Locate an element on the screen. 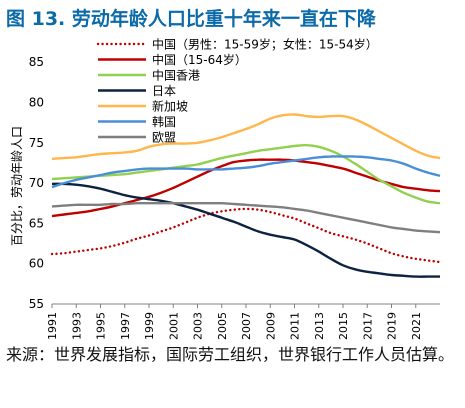 The height and width of the screenshot is (408, 465). x-tick-label: 1999 is located at coordinates (149, 326).